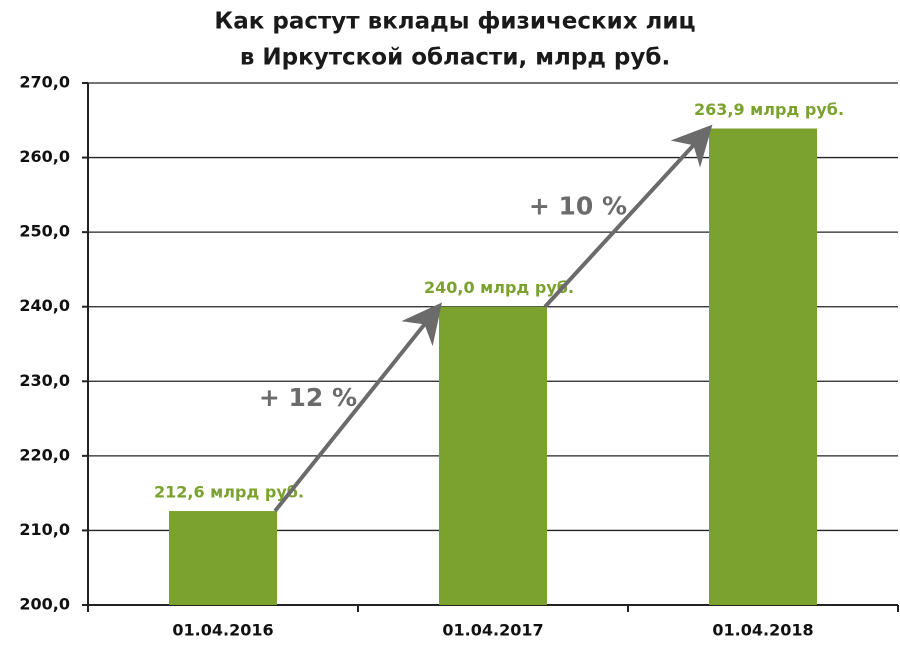 The height and width of the screenshot is (650, 900). I want to click on y-tick-label: 270,0, so click(44, 82).